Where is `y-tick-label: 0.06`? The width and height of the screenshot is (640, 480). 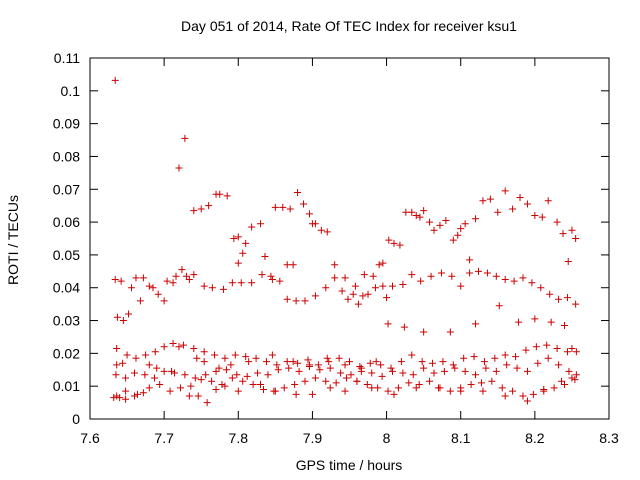
y-tick-label: 0.06 is located at coordinates (66, 222).